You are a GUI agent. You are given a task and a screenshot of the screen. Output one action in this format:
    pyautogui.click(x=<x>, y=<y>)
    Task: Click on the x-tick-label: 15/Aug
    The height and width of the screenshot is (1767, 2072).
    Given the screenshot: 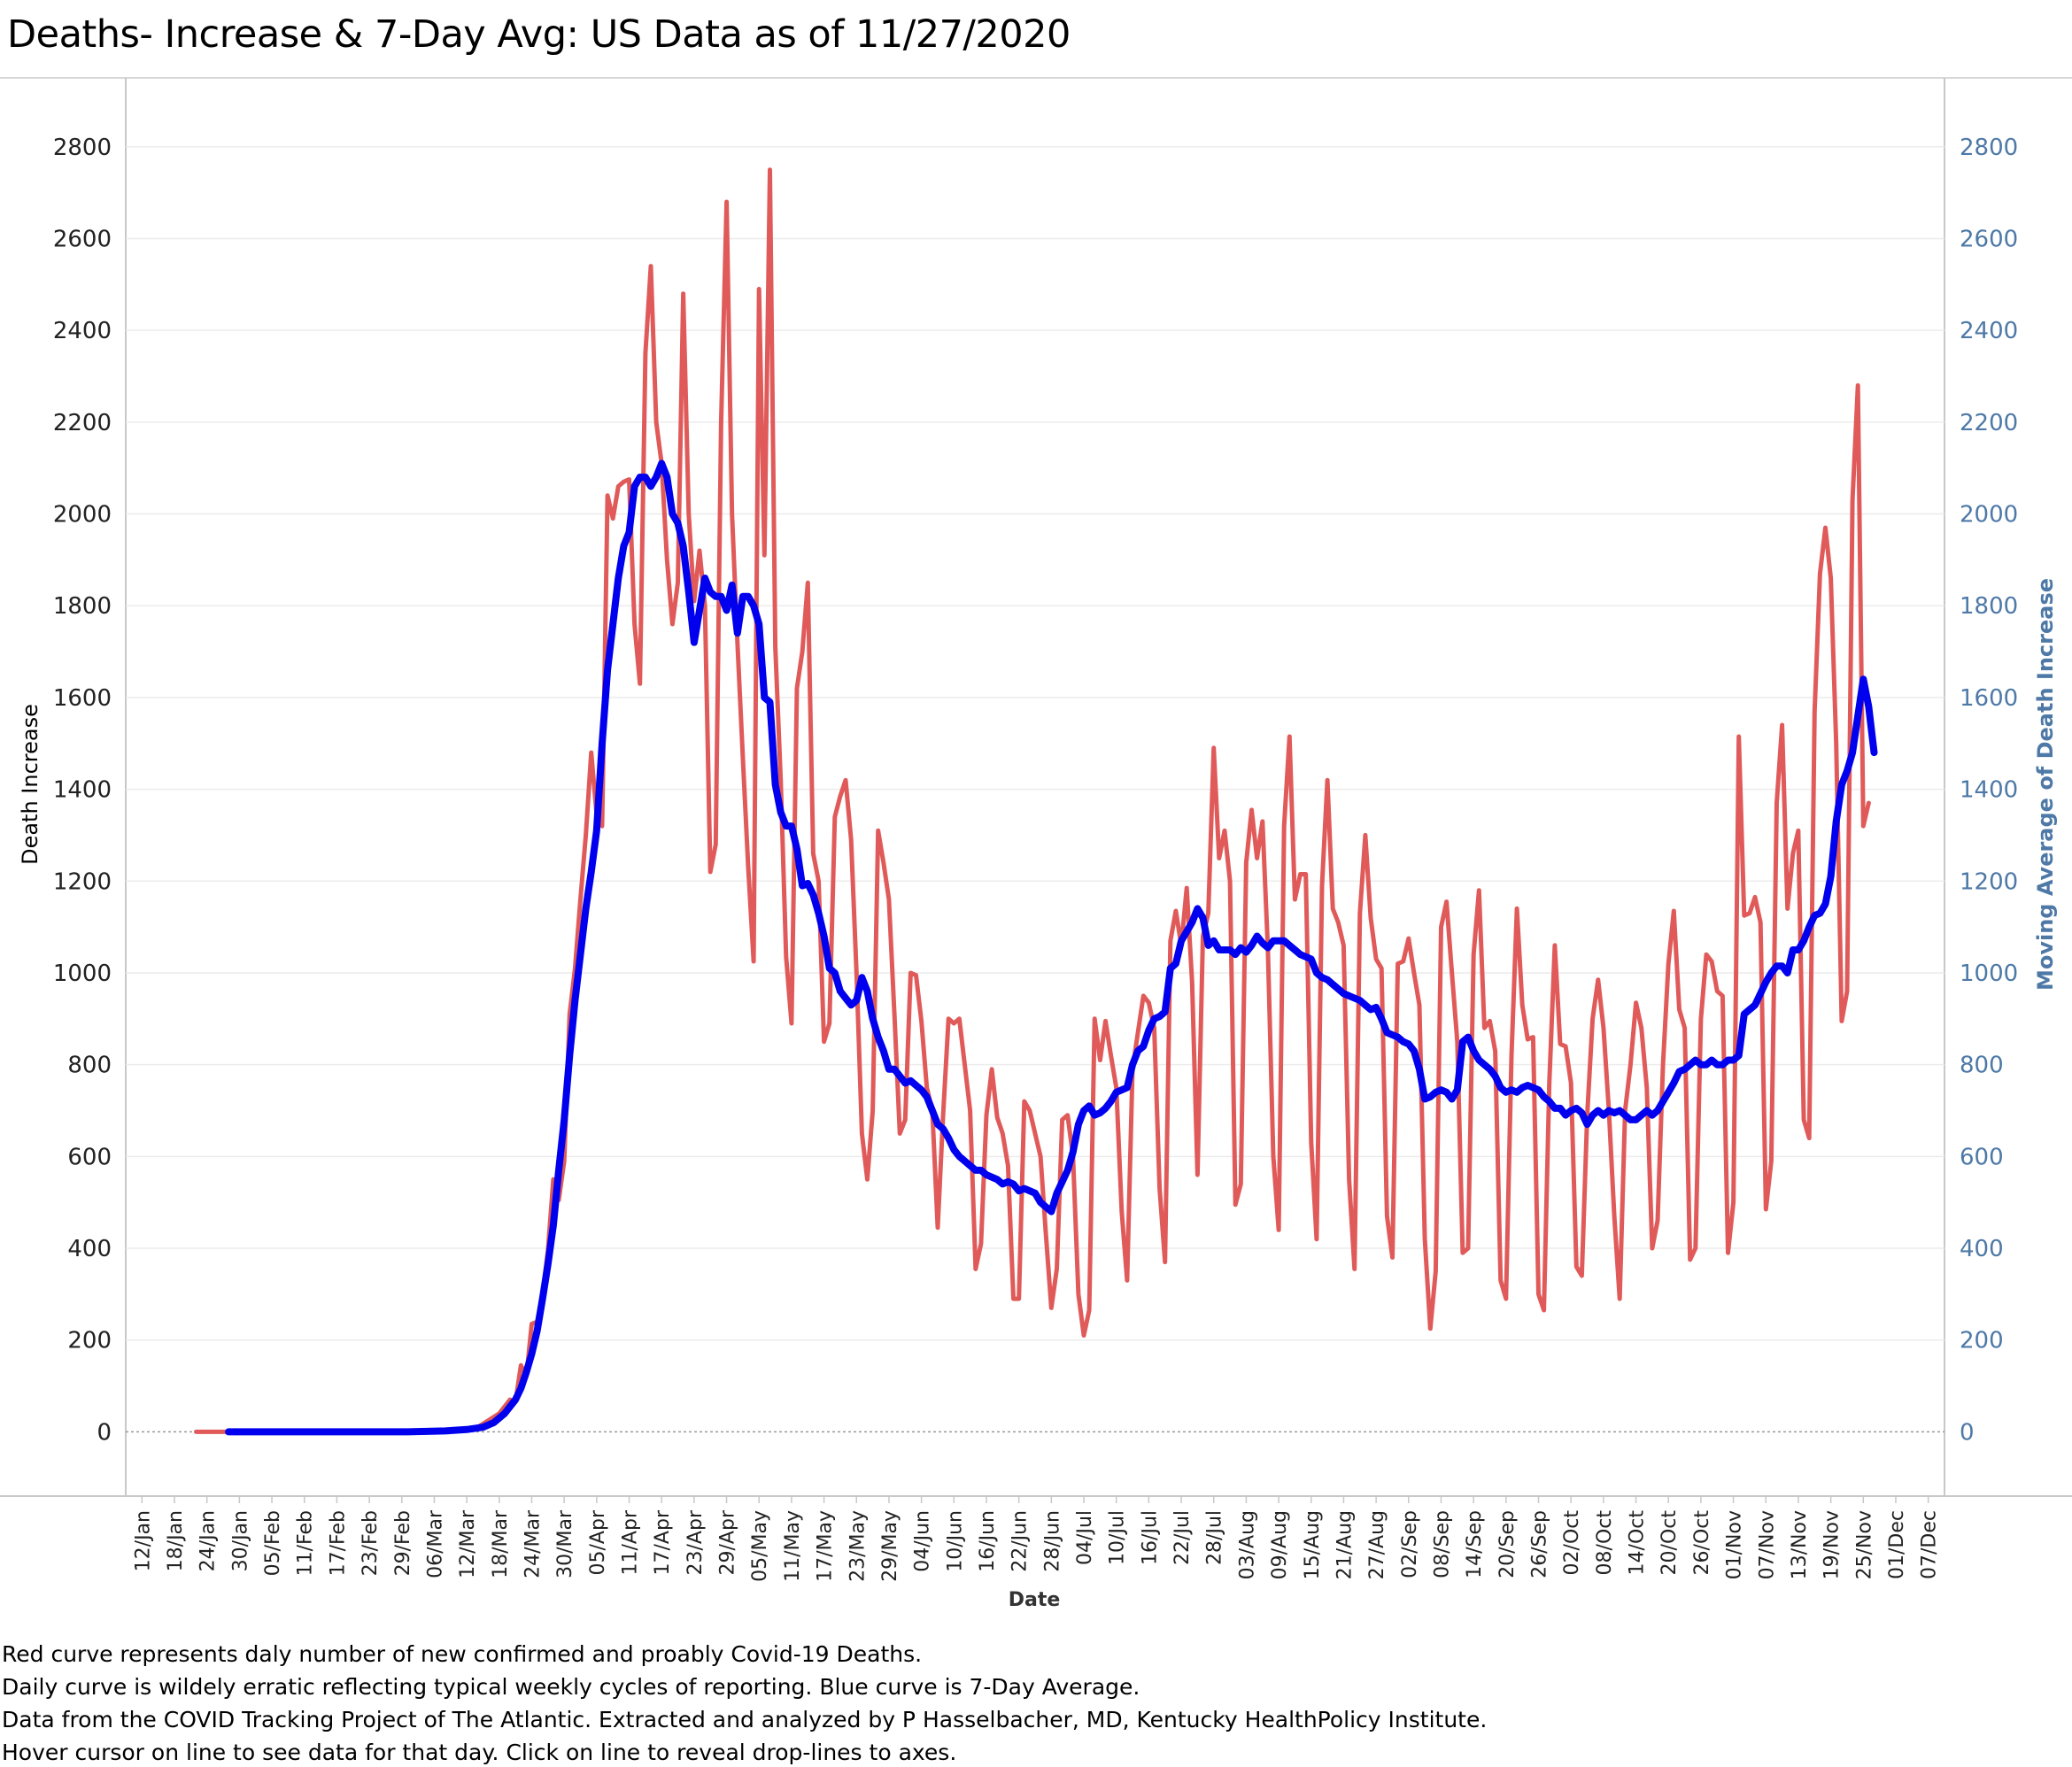 What is the action you would take?
    pyautogui.click(x=1313, y=1544)
    